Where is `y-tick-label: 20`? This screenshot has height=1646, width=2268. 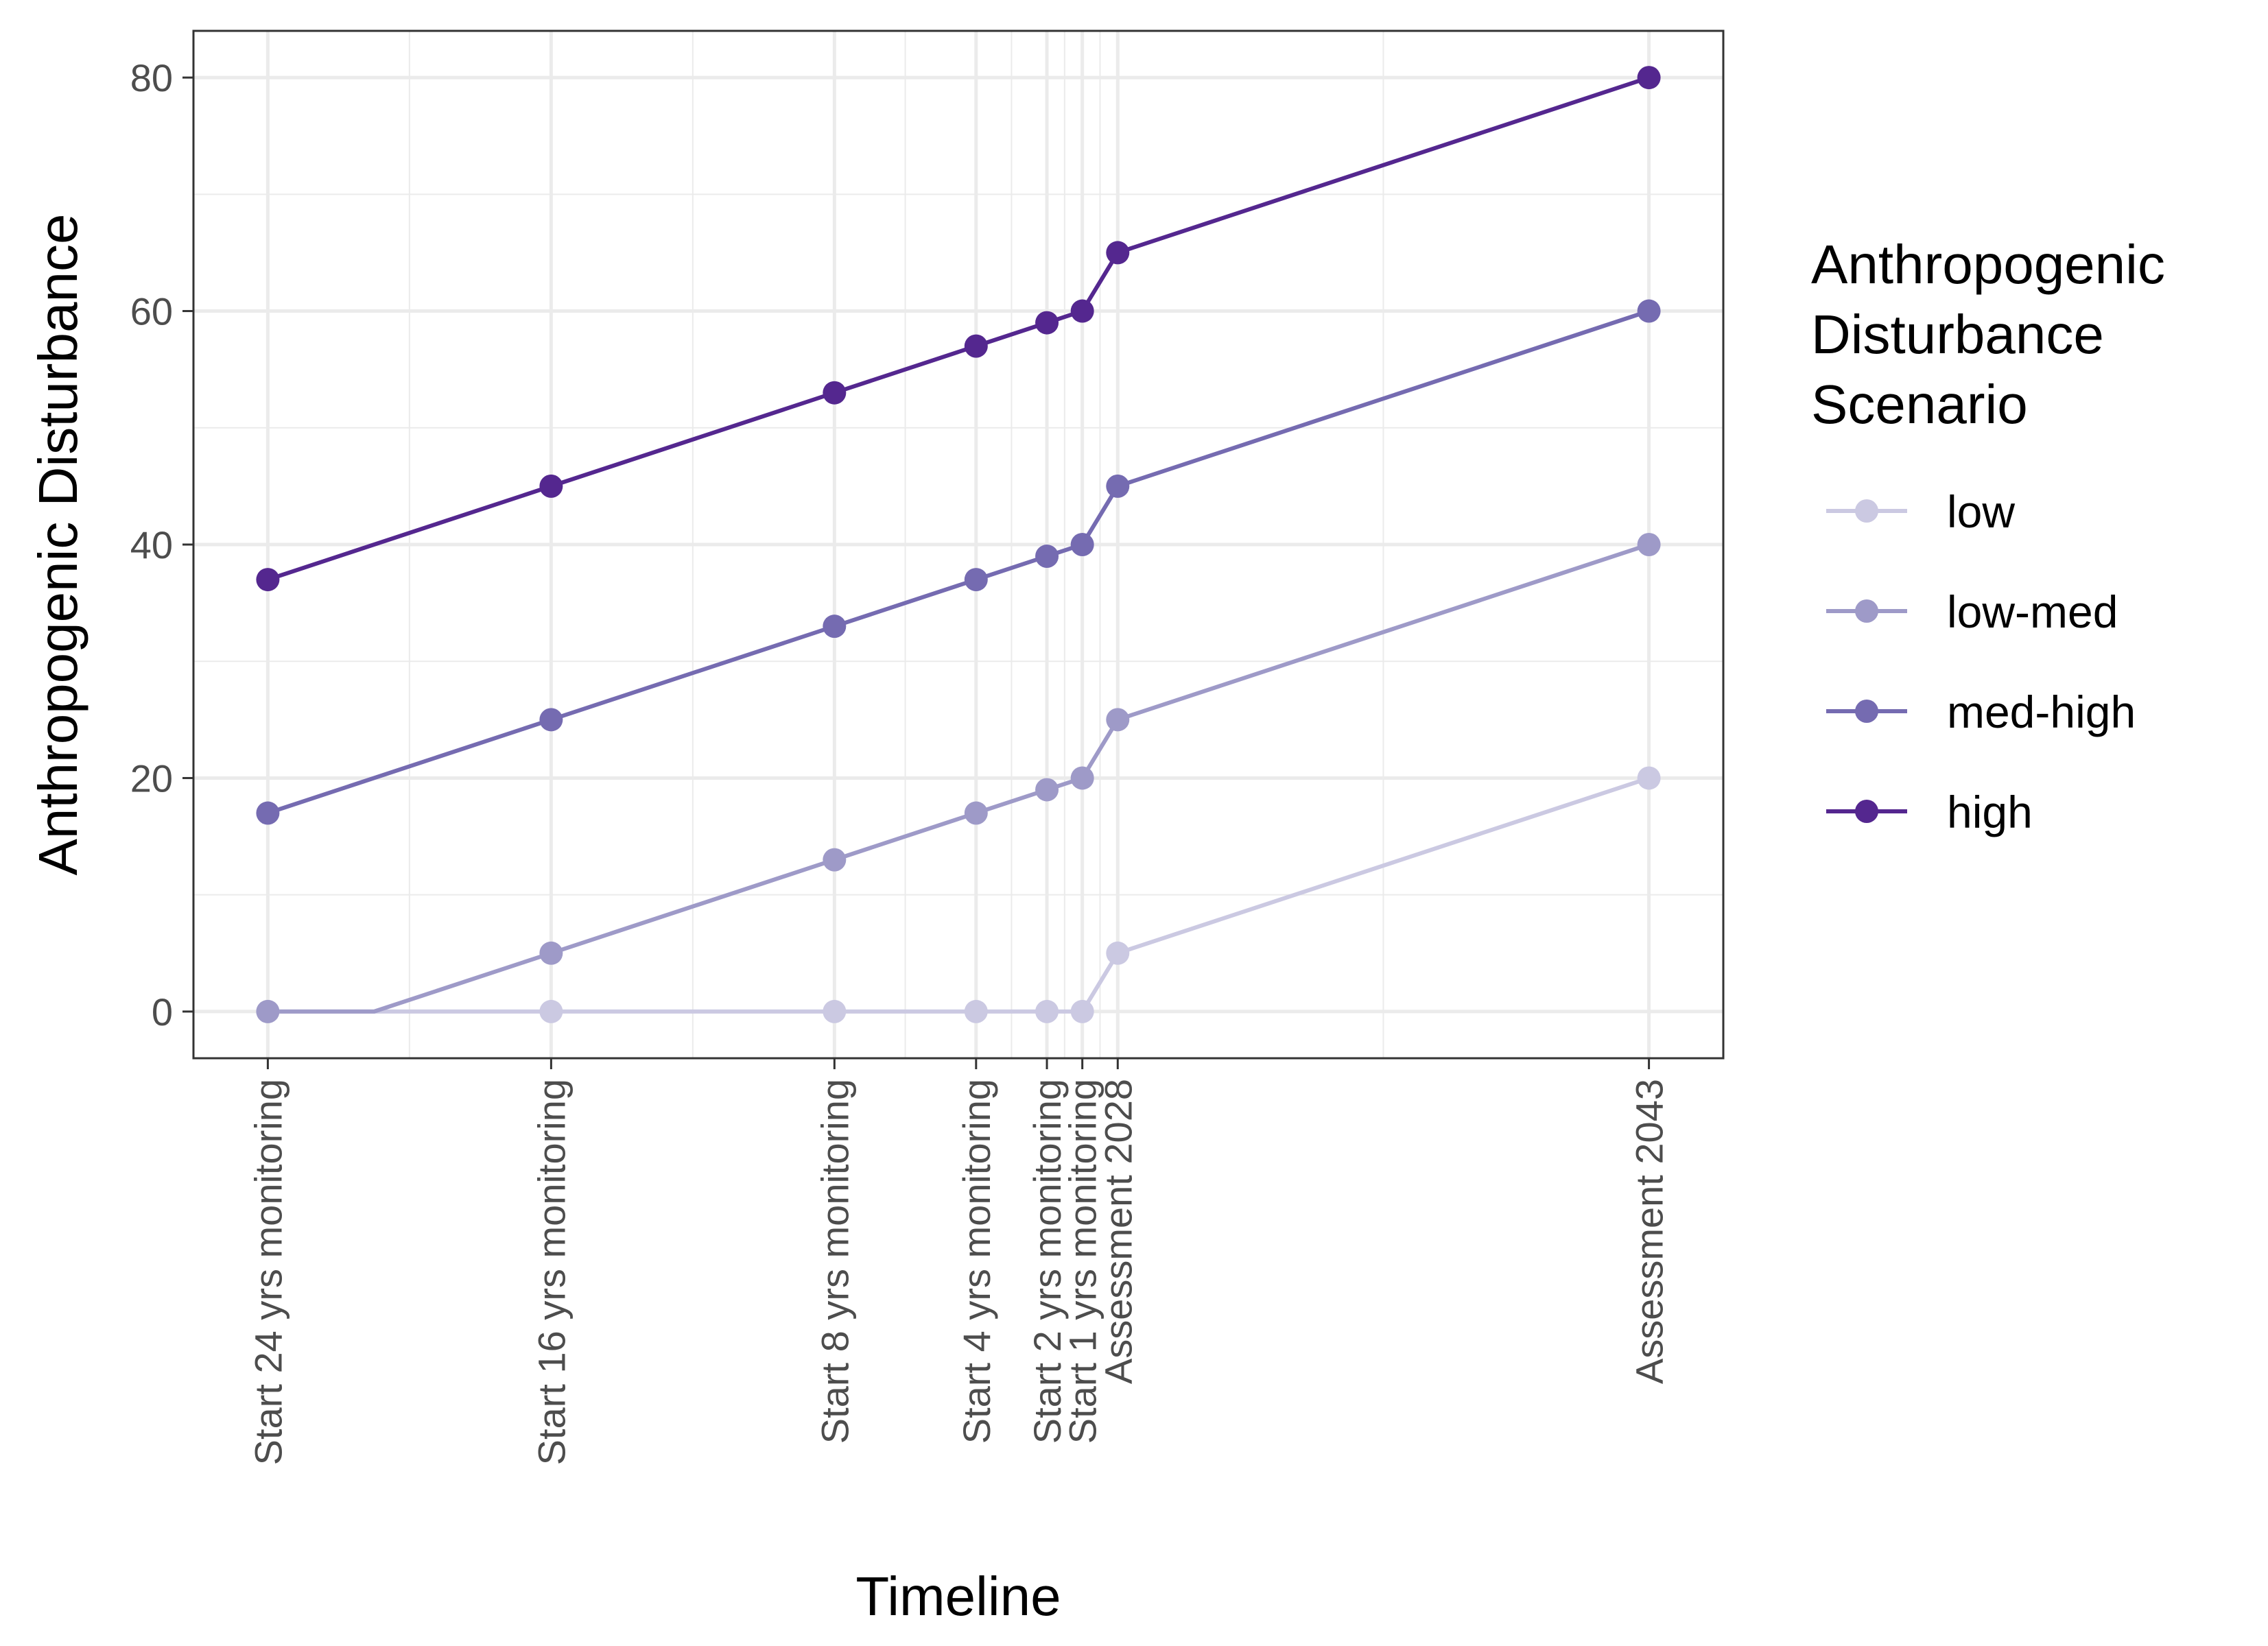
y-tick-label: 20 is located at coordinates (151, 778).